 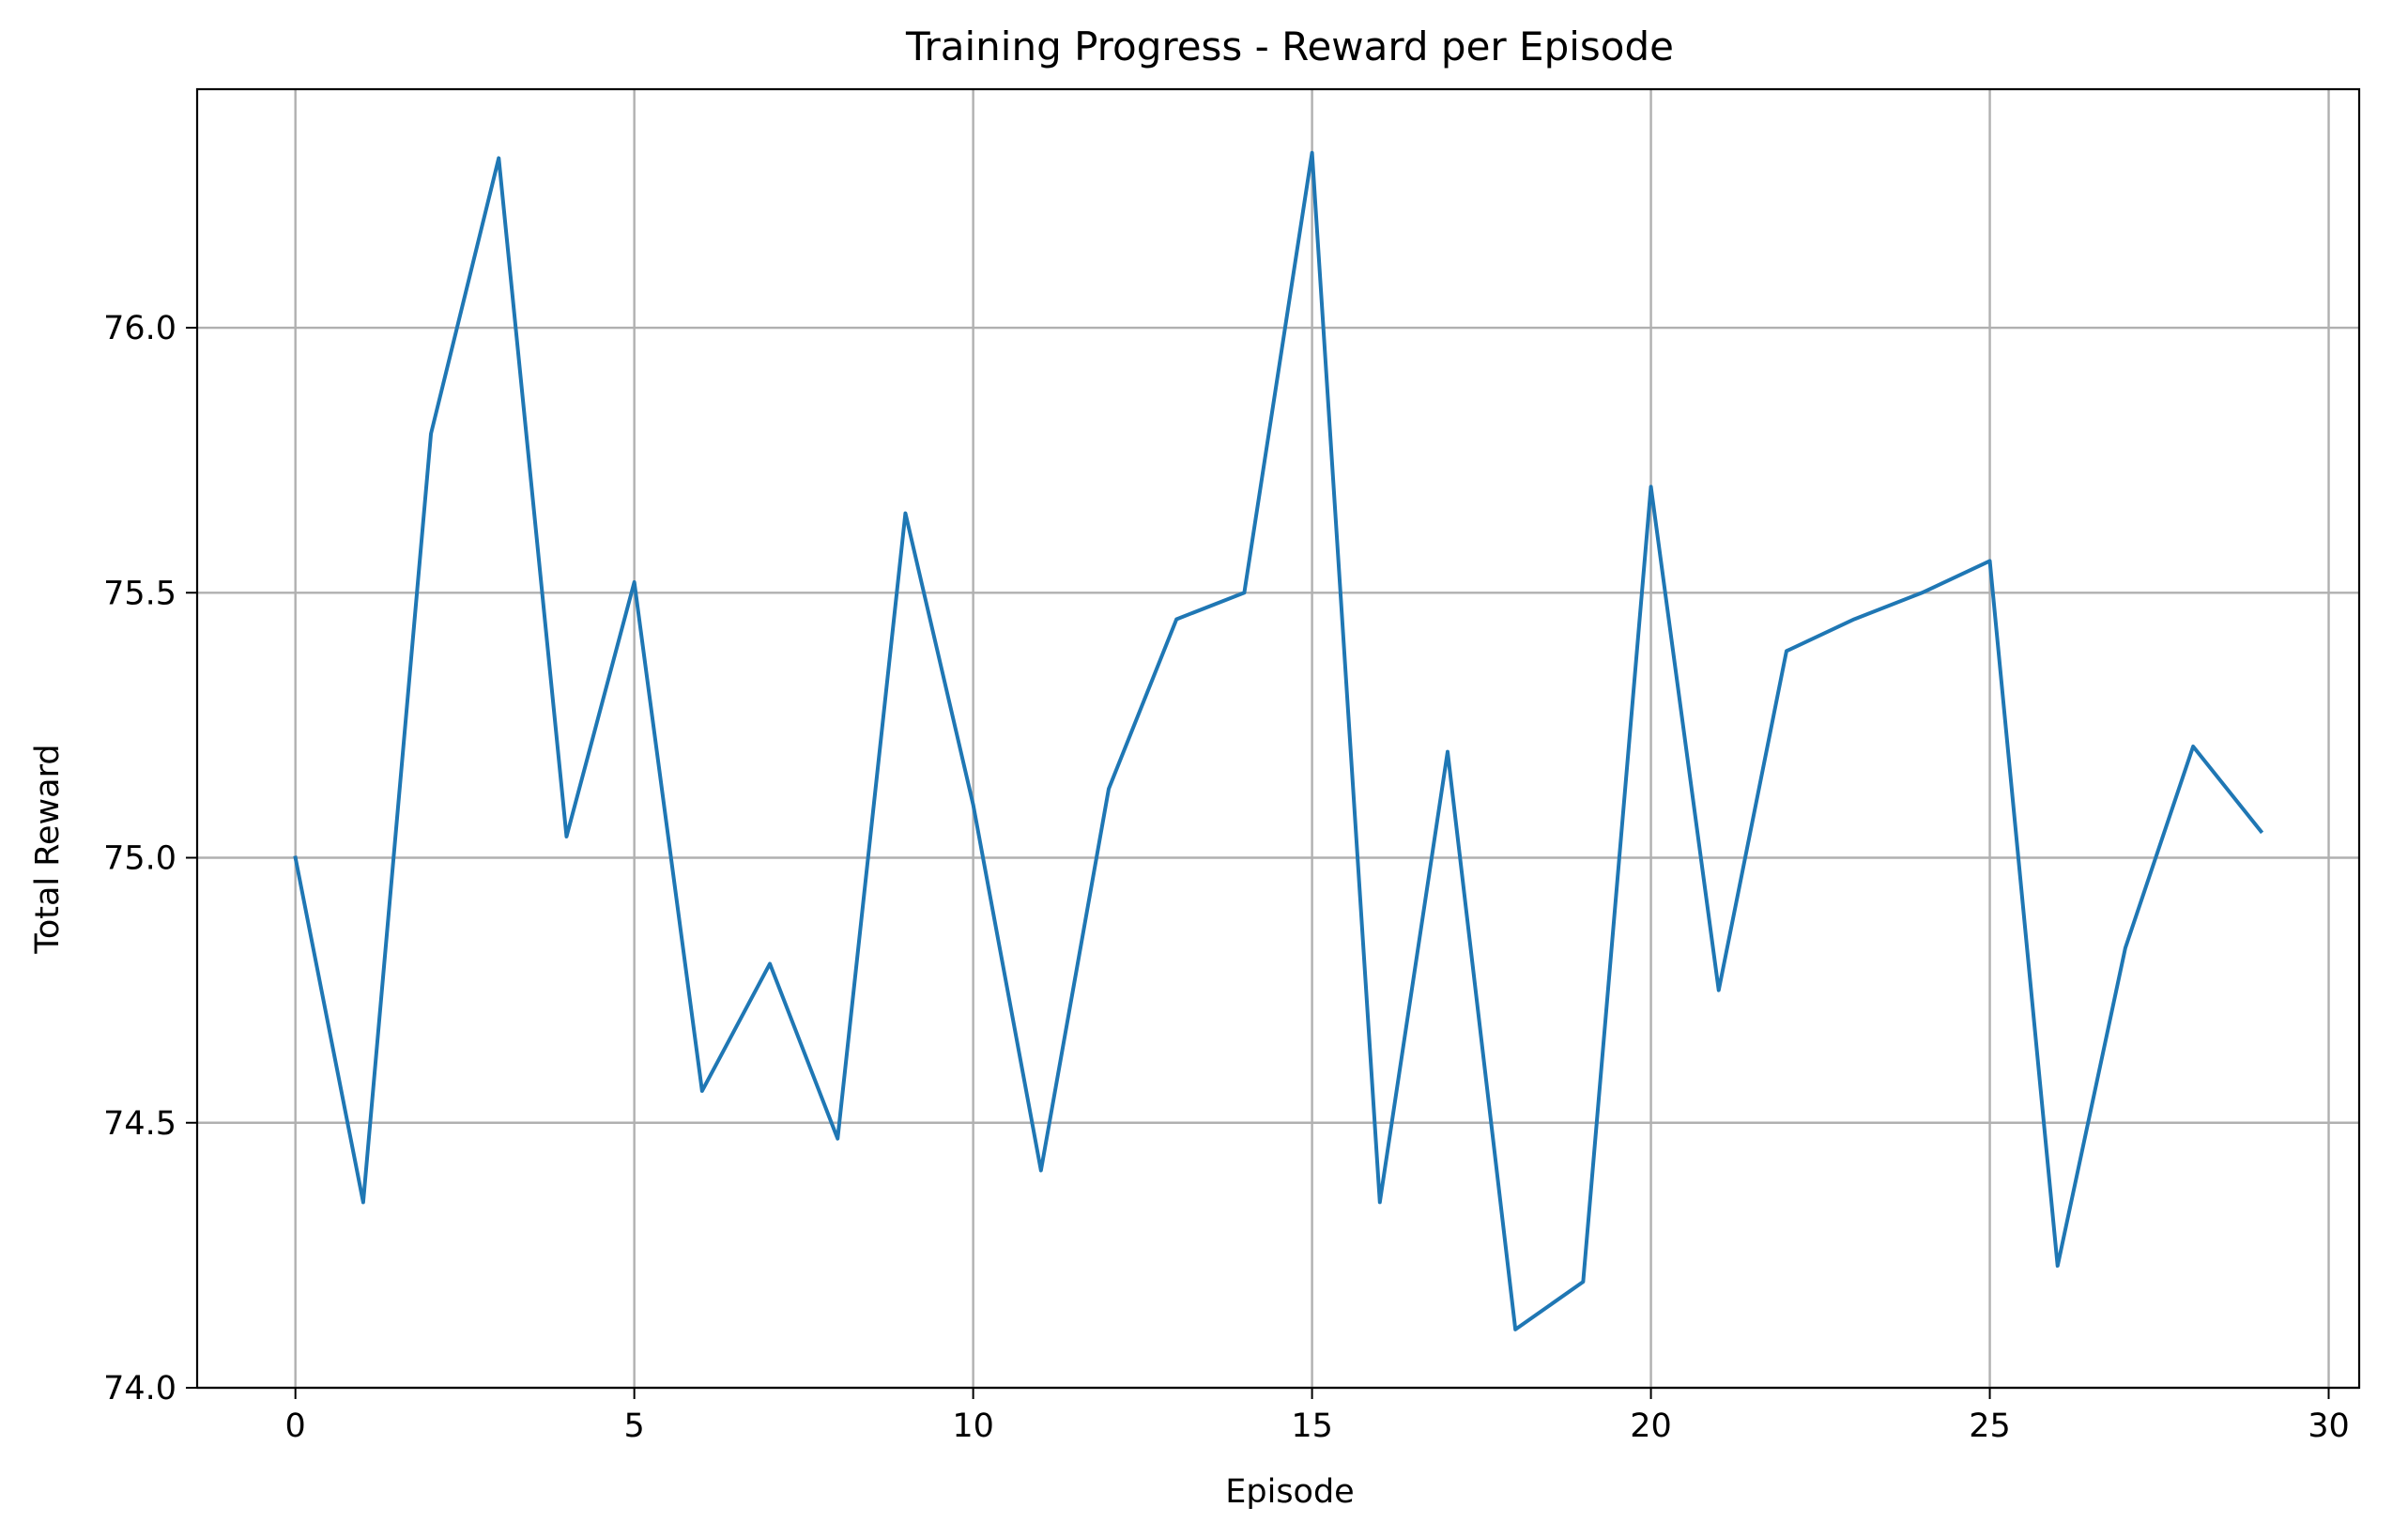 I want to click on x-tick-label-0: 0, so click(x=295, y=1426).